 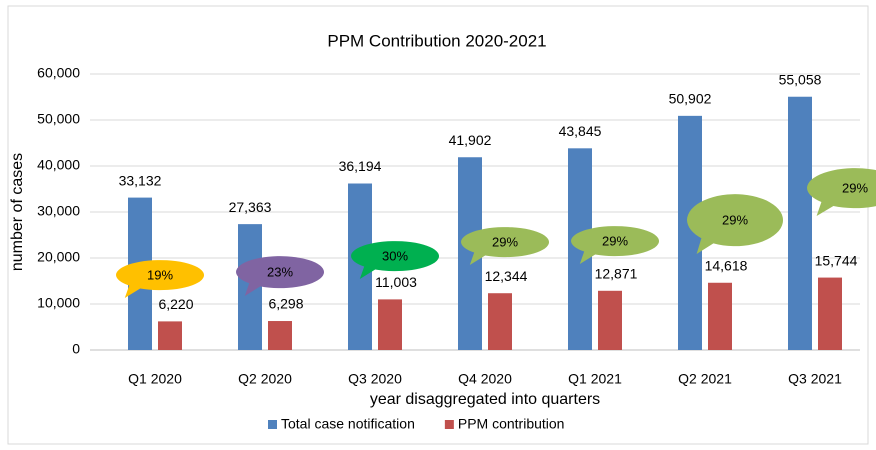 What do you see at coordinates (17, 212) in the screenshot?
I see `y-axis-title: number of cases` at bounding box center [17, 212].